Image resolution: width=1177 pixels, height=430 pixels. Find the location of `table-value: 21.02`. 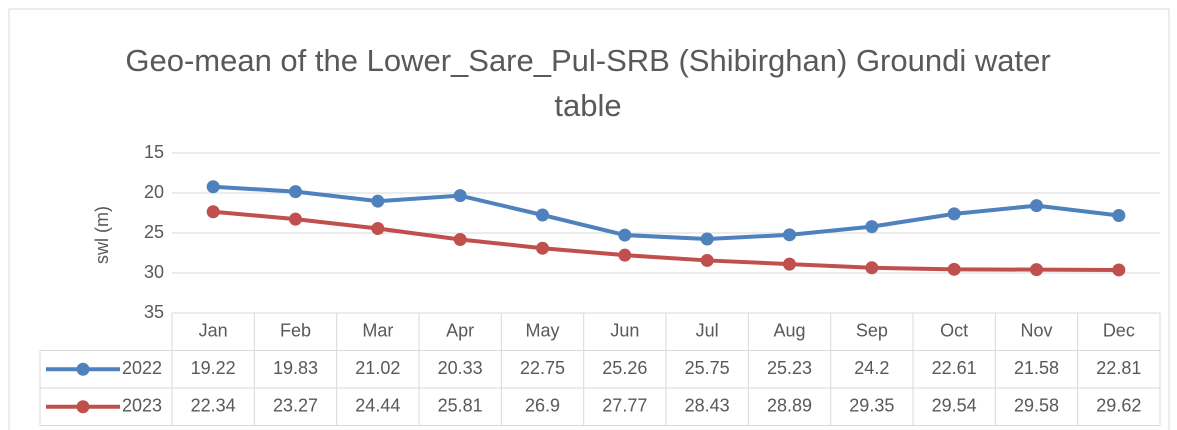

table-value: 21.02 is located at coordinates (377, 368).